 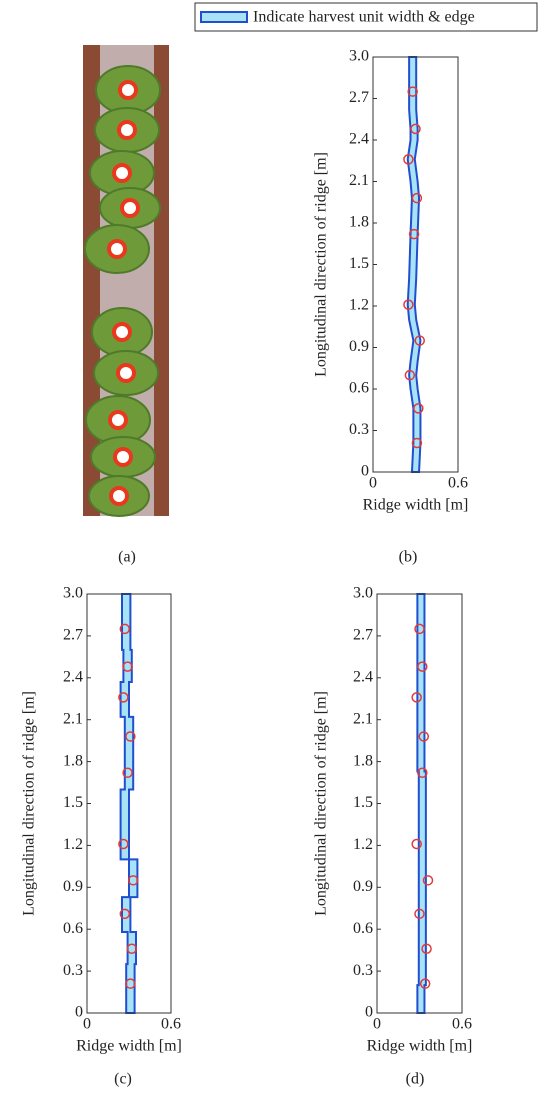 I want to click on photo-panel: (a), so click(x=126, y=305).